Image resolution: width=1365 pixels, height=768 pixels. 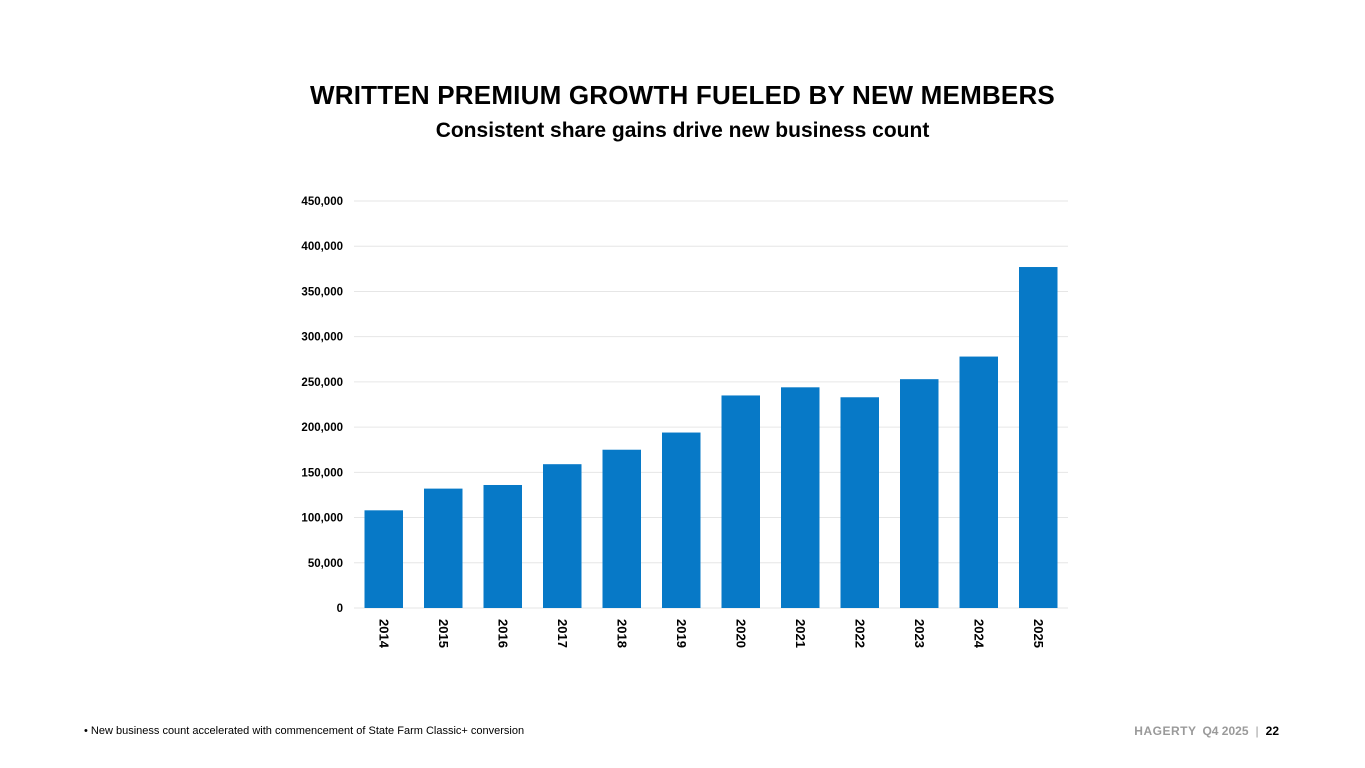 I want to click on x-tick-label: 2018, so click(x=621, y=633).